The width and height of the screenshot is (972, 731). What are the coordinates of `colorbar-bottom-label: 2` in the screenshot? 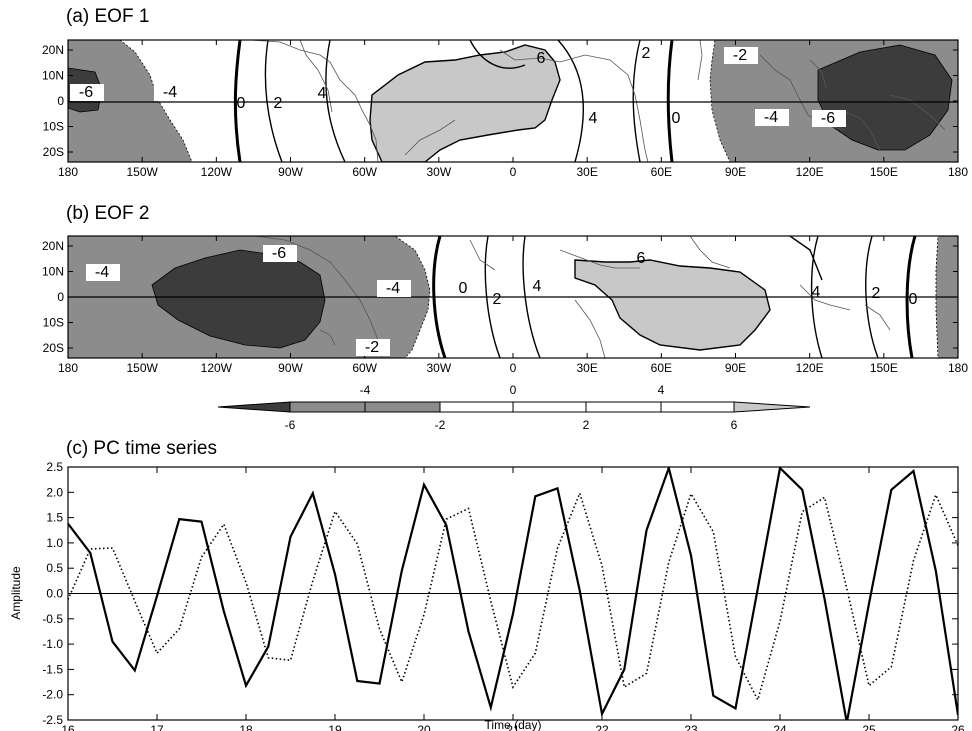 It's located at (586, 425).